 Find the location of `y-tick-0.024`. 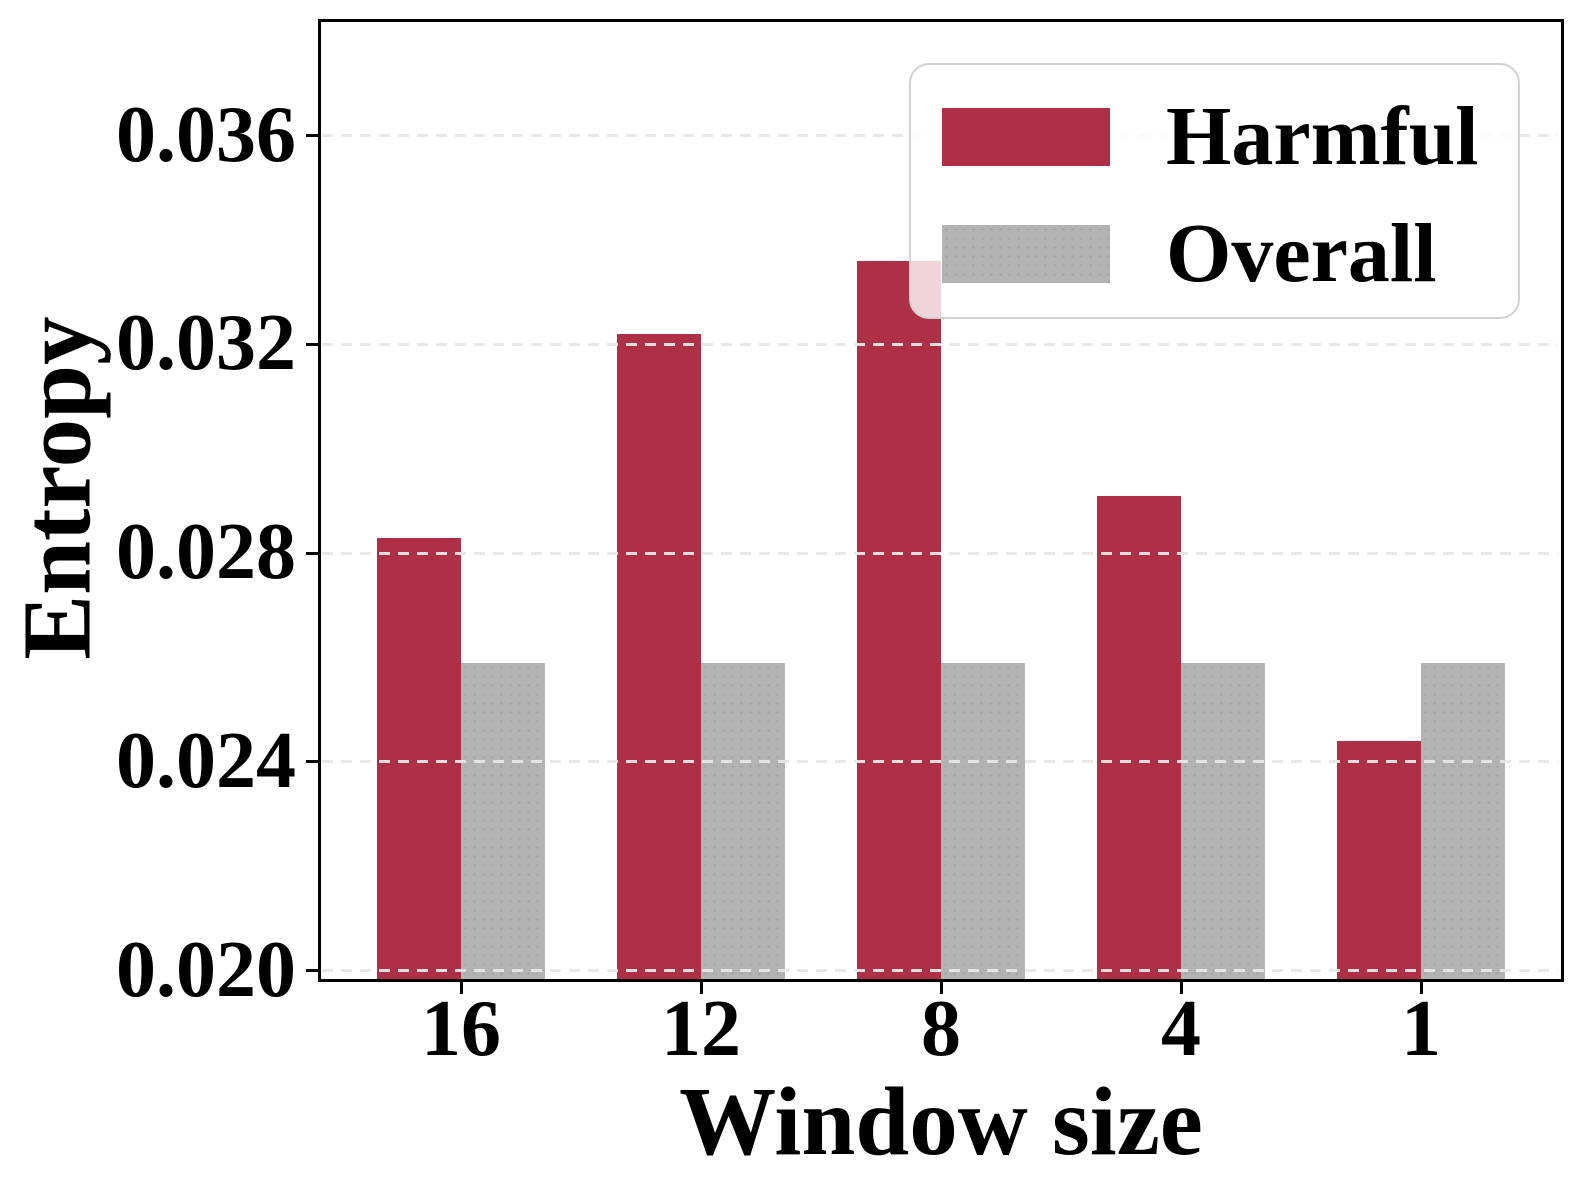

y-tick-0.024 is located at coordinates (312, 762).